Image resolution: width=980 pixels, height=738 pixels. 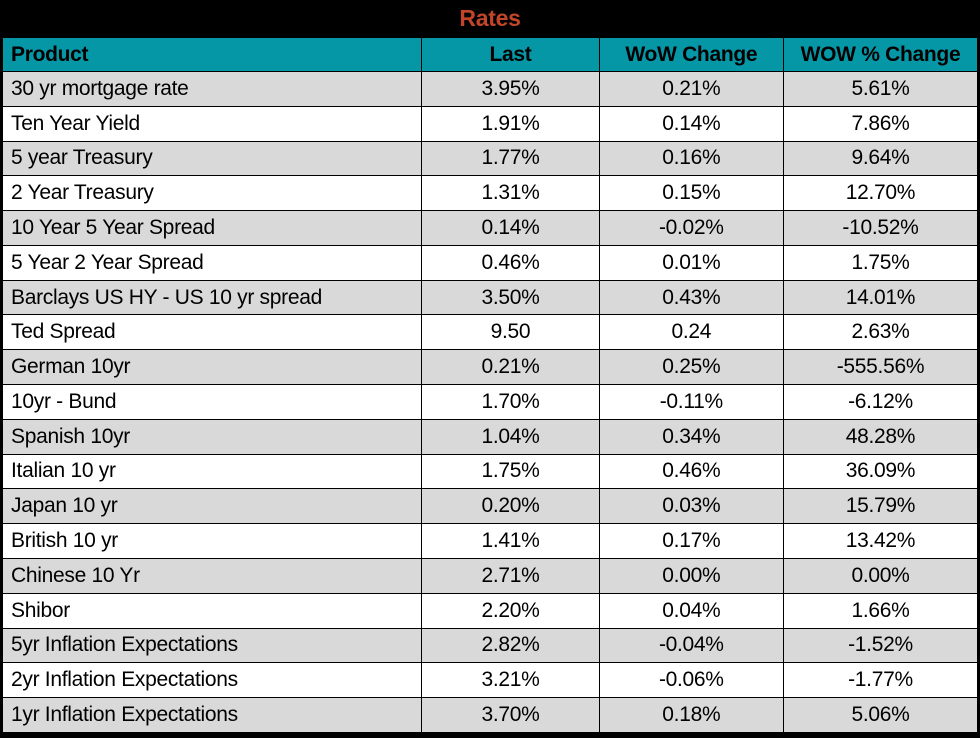 What do you see at coordinates (510, 89) in the screenshot?
I see `value-cell: 3.95%` at bounding box center [510, 89].